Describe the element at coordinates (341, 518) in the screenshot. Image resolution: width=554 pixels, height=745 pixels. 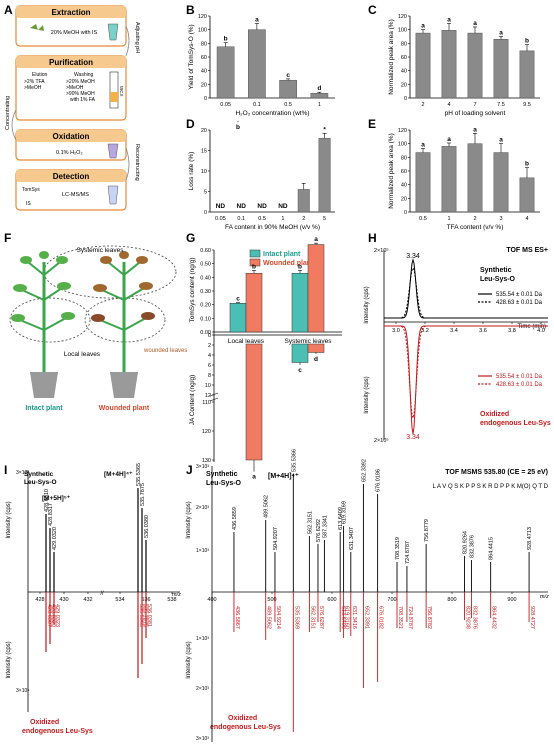
I see `peak-label: 613.6409` at that location.